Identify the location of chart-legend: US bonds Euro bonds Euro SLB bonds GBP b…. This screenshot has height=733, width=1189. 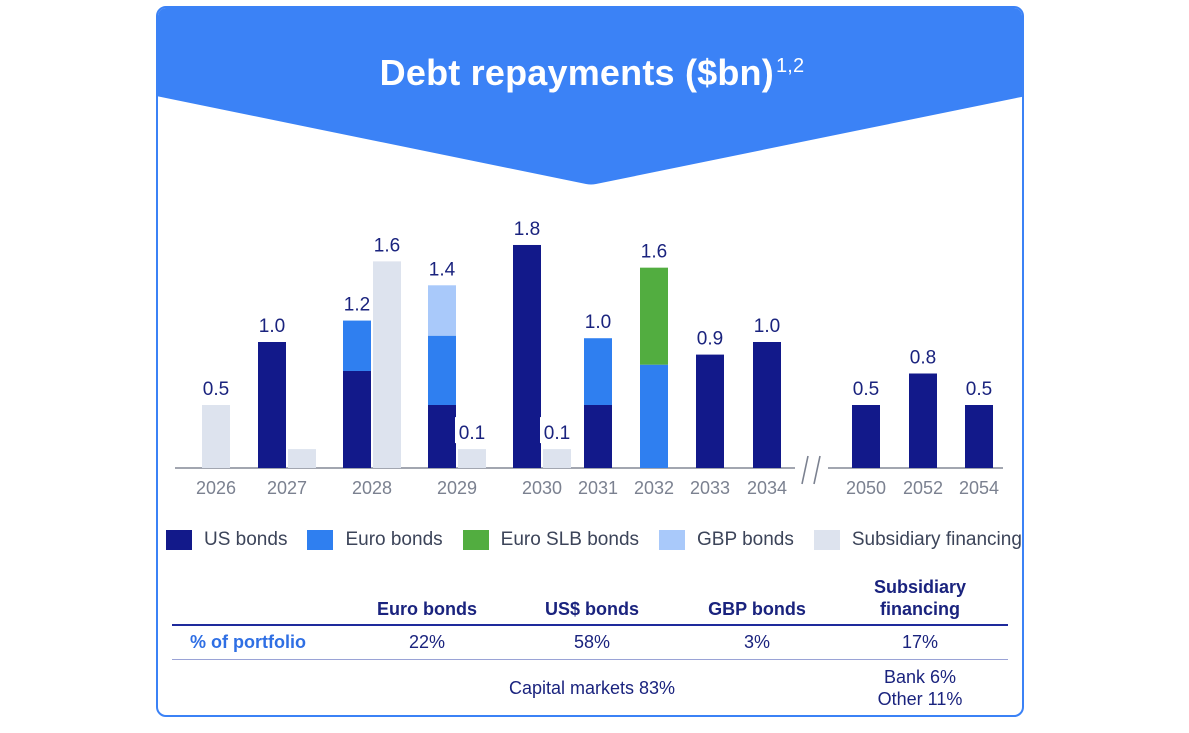
(604, 540).